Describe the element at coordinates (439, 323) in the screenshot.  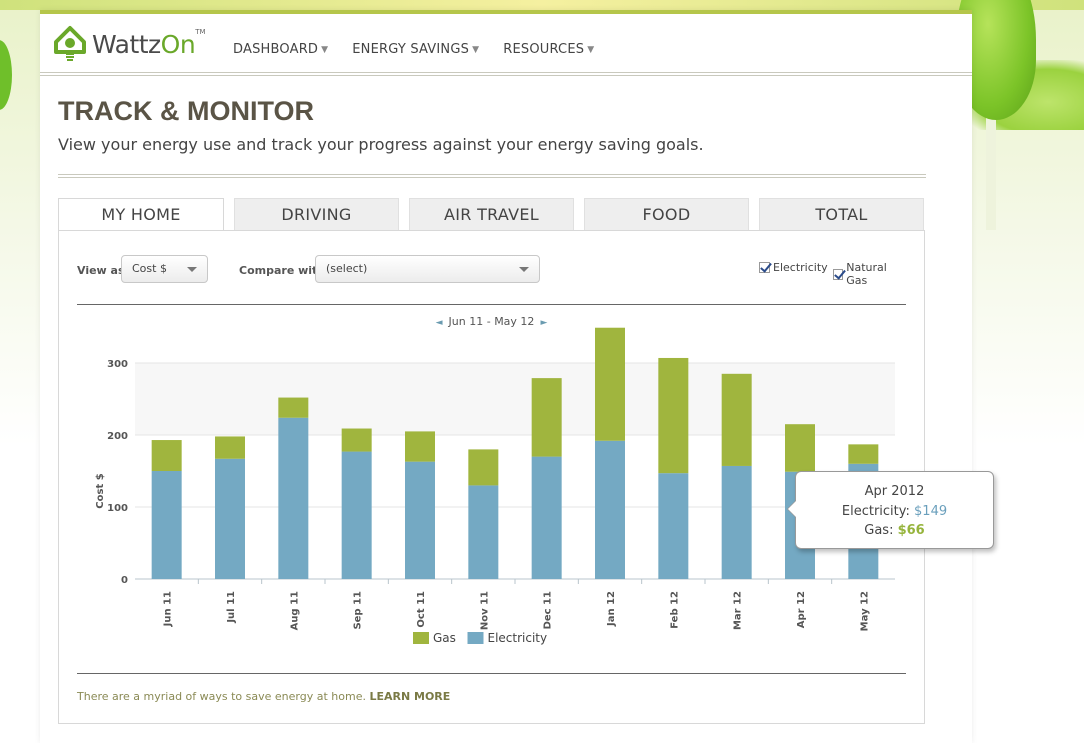
I see `prev-period-icon: ◄` at that location.